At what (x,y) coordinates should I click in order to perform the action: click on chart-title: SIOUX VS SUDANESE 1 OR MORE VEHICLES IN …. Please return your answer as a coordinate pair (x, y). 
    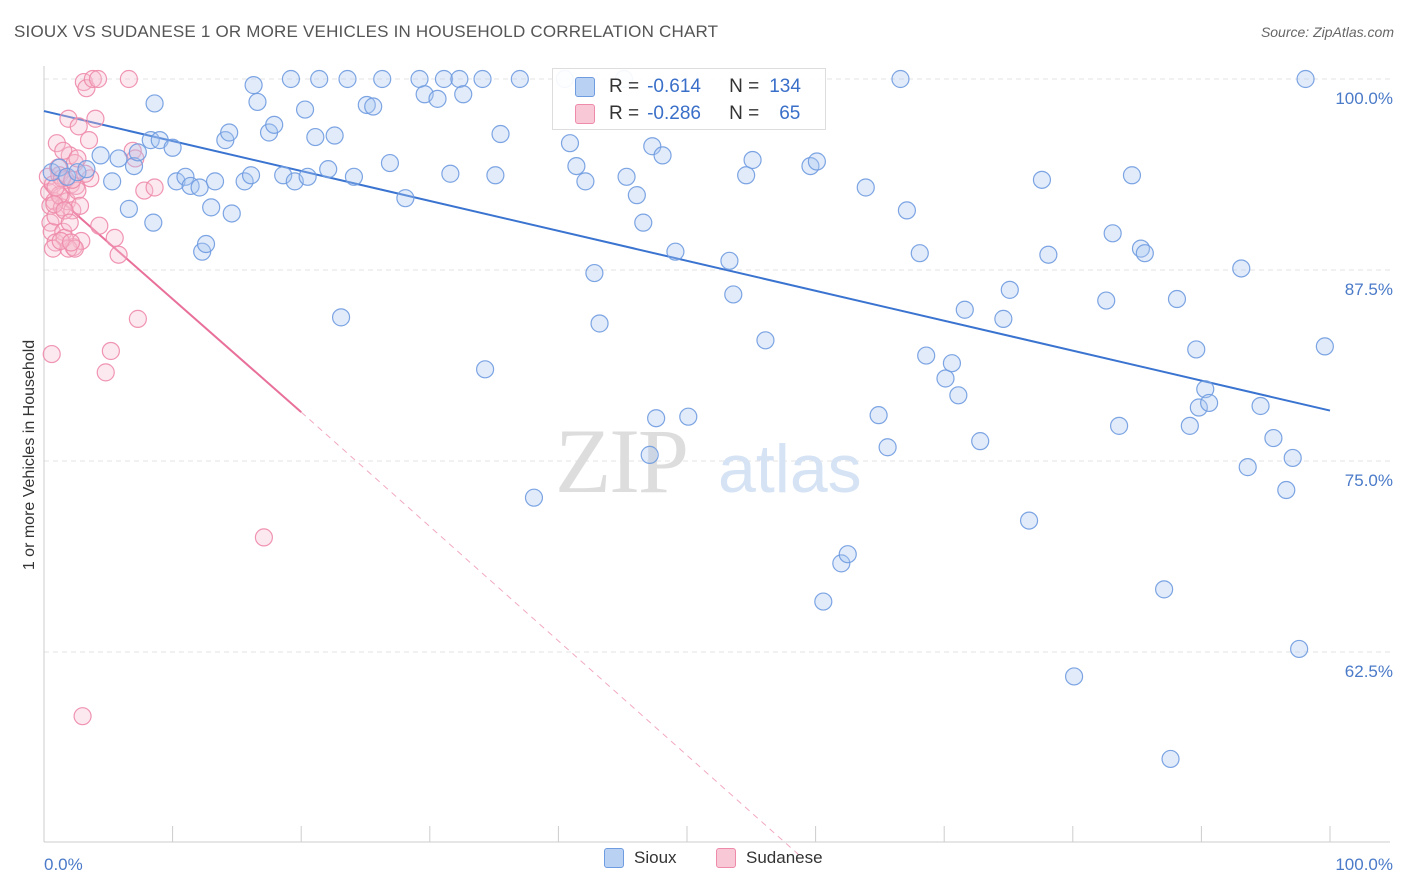
    Looking at the image, I should click on (366, 31).